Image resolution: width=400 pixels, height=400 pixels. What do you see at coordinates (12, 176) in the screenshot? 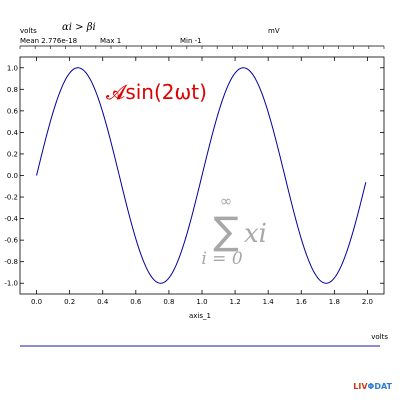
I see `y-tick-label: 0.0` at bounding box center [12, 176].